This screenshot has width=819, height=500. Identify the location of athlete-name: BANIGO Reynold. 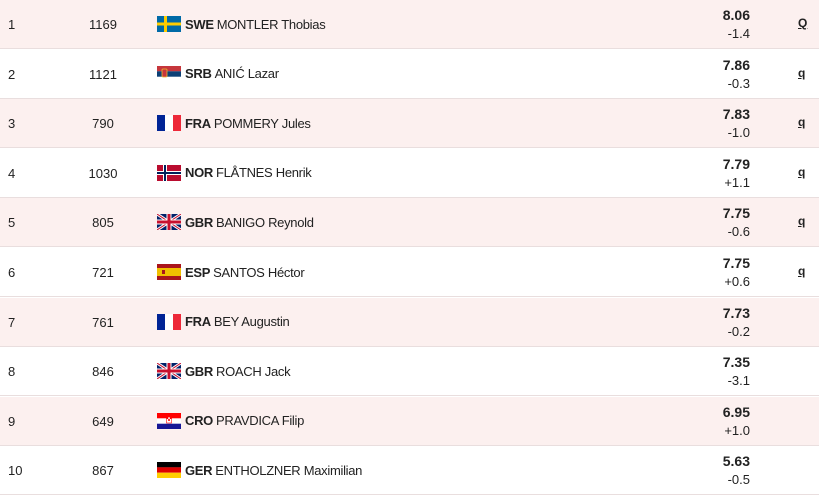
(265, 222).